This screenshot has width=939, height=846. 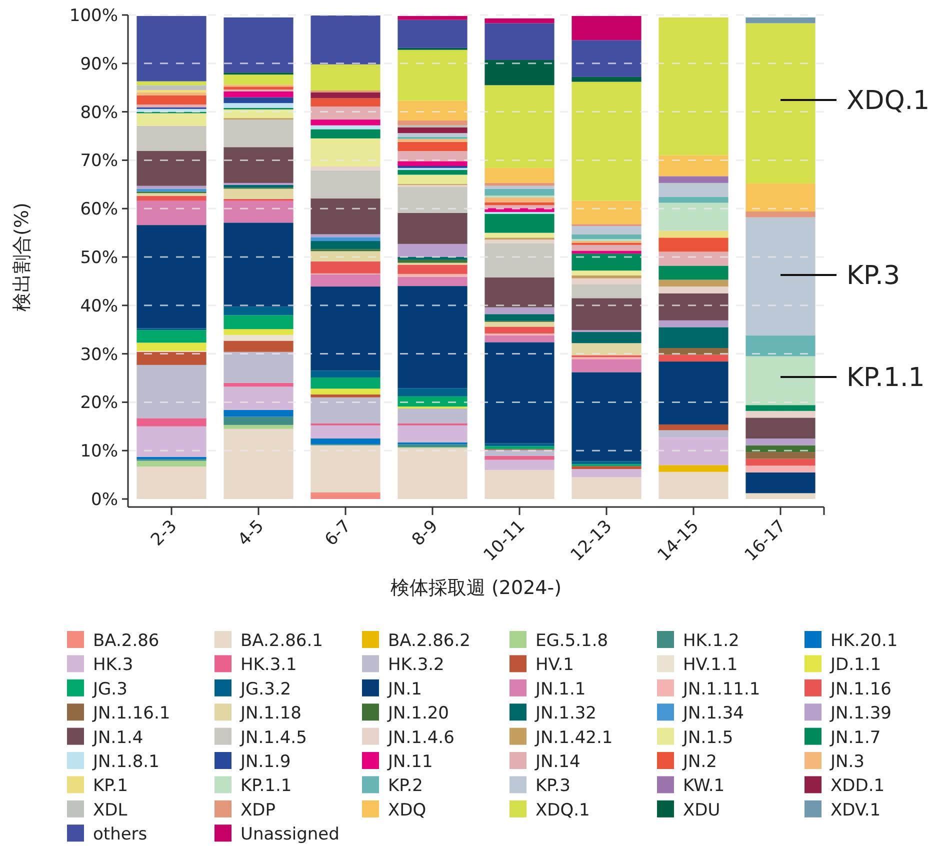 I want to click on legend-label: JN.1.4, so click(x=118, y=738).